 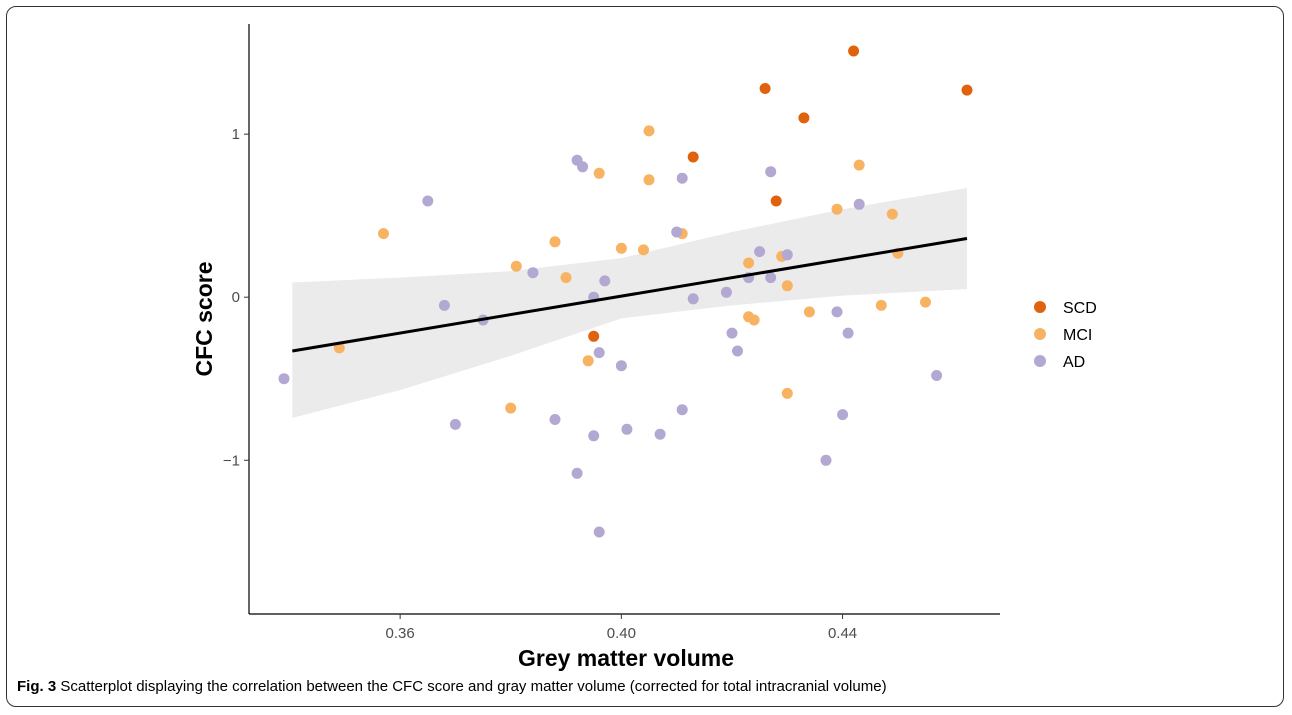 What do you see at coordinates (400, 633) in the screenshot?
I see `x-tick-label-1: 0.36` at bounding box center [400, 633].